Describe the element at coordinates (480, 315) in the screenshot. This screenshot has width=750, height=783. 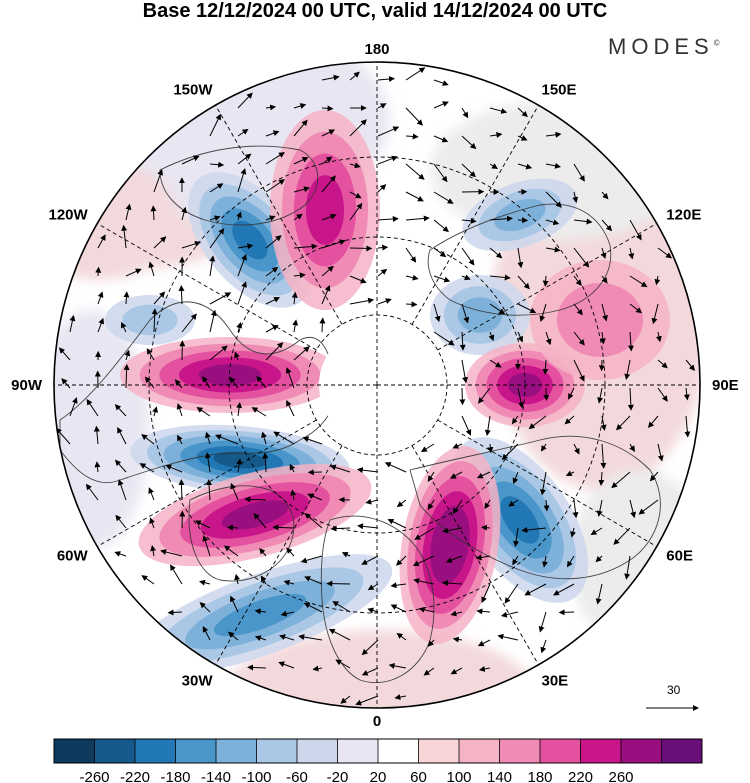
I see `negative-anomaly-center` at that location.